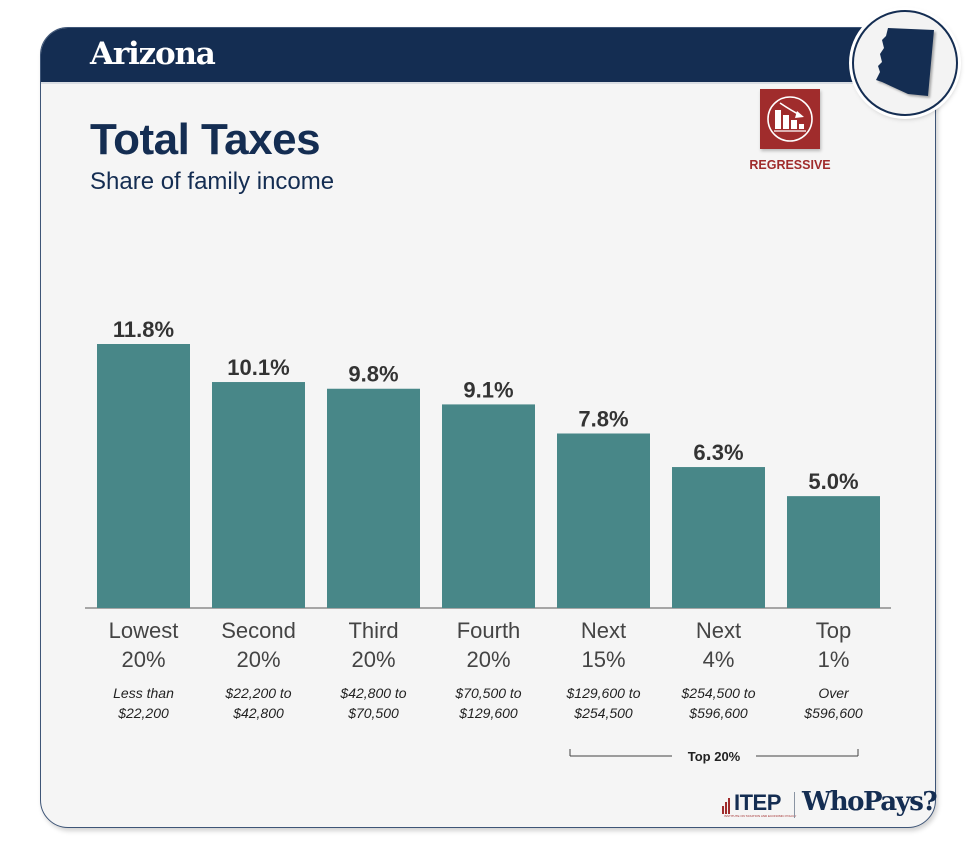  What do you see at coordinates (257, 693) in the screenshot?
I see `income-range-line1: $22,200 to` at bounding box center [257, 693].